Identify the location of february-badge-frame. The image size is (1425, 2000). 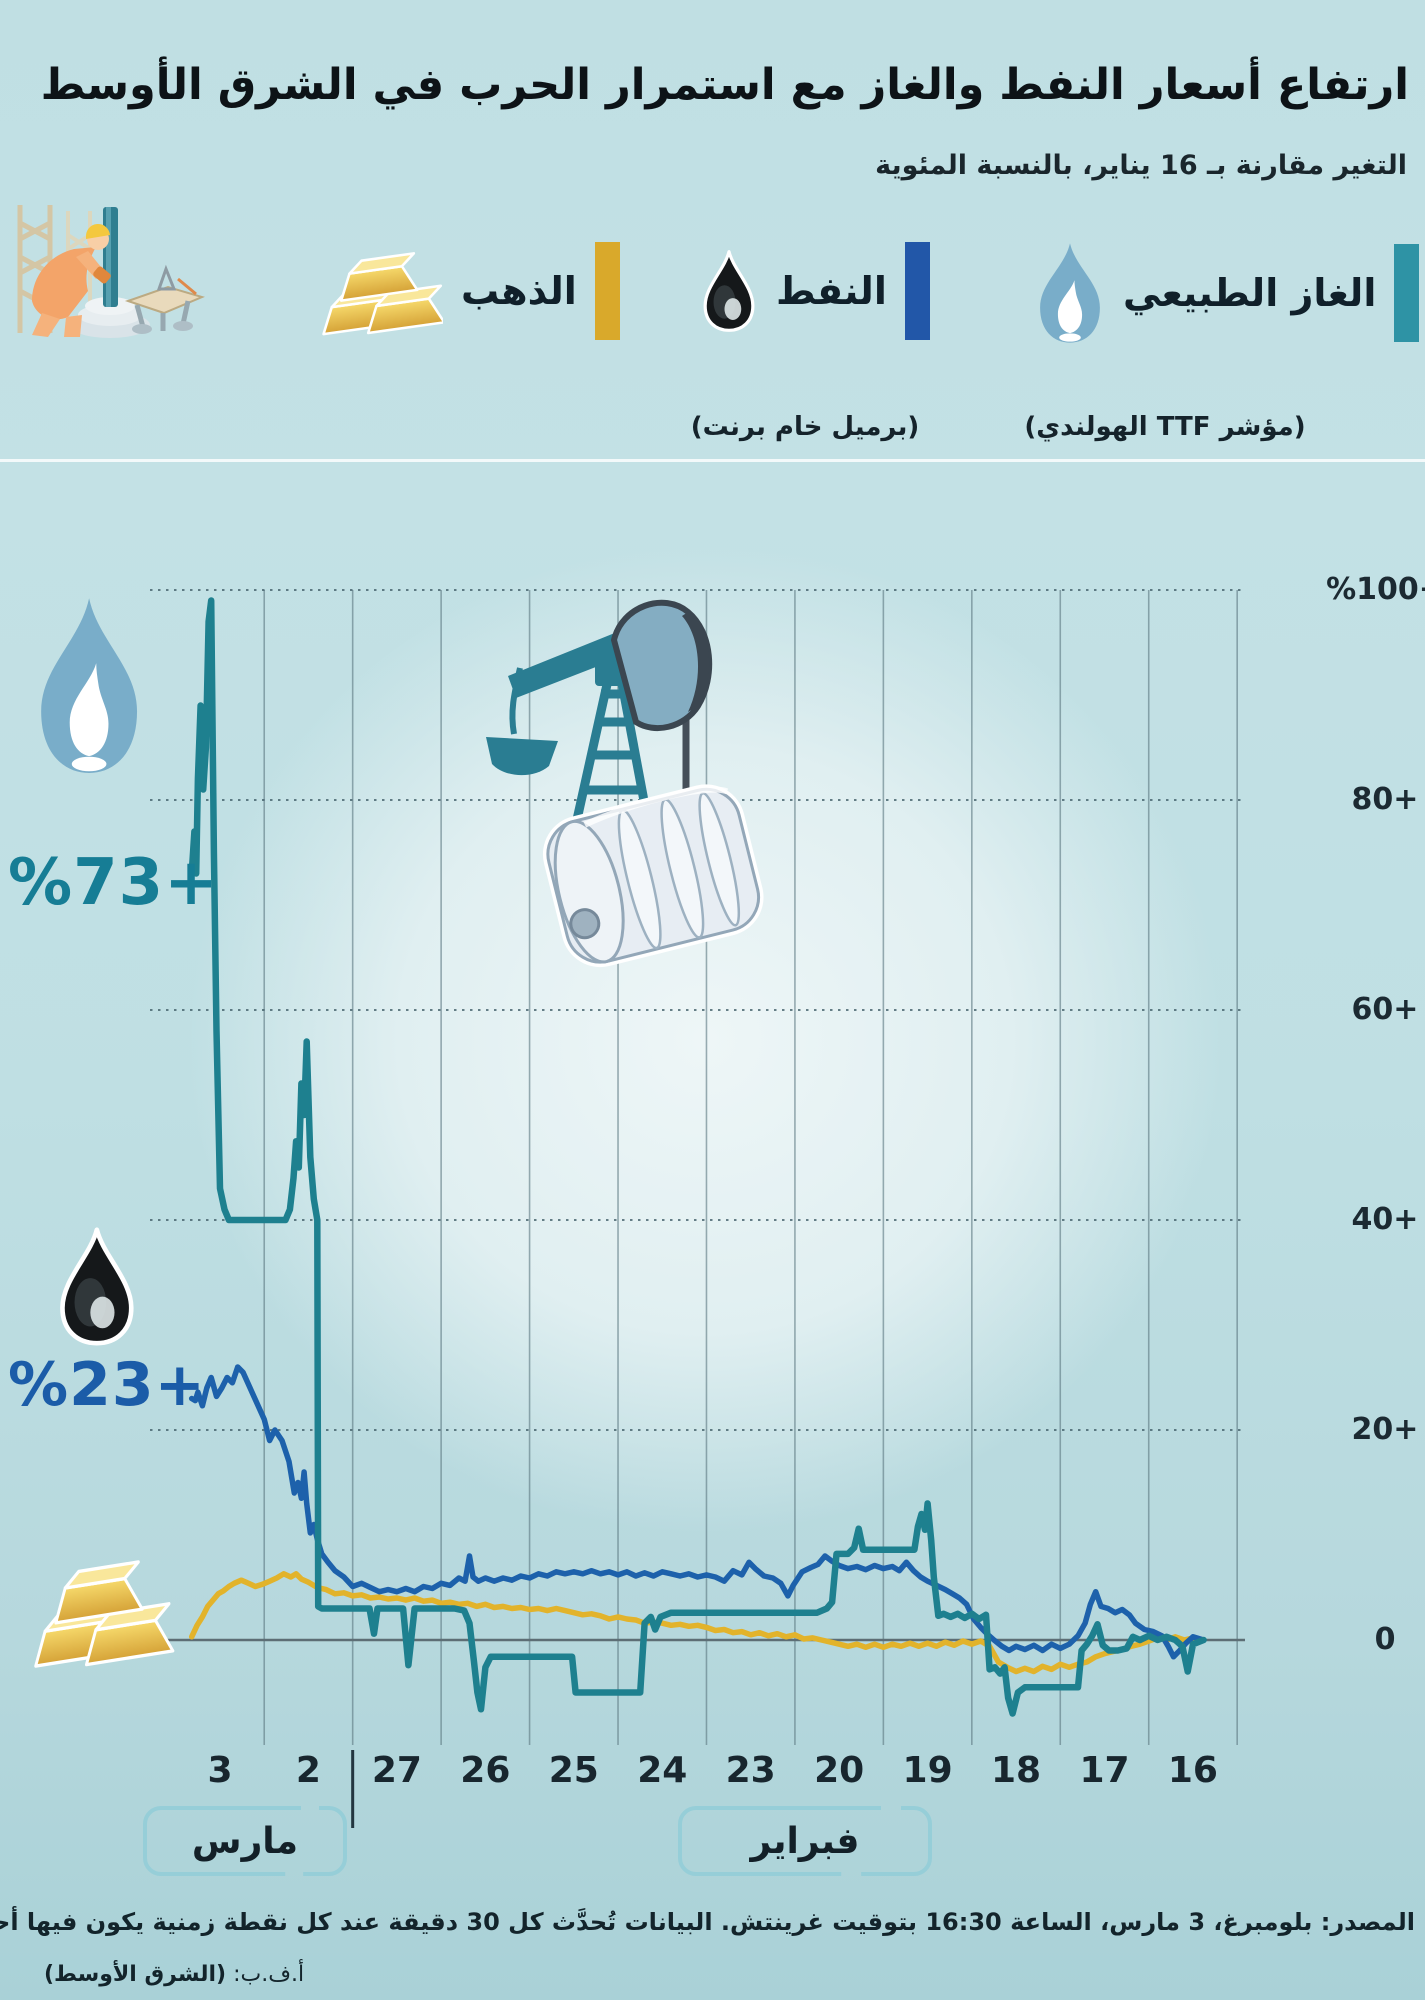
(805, 1841).